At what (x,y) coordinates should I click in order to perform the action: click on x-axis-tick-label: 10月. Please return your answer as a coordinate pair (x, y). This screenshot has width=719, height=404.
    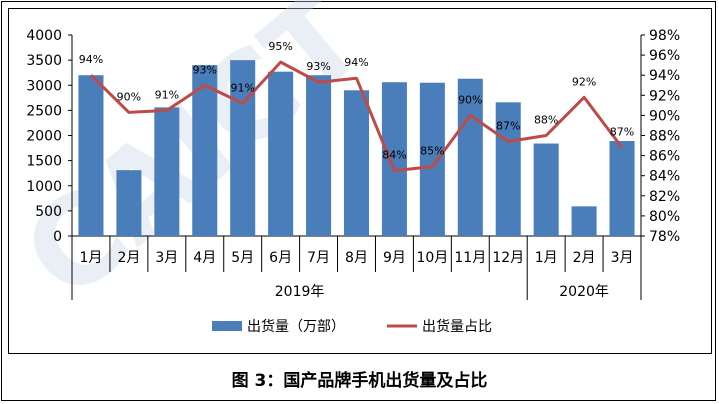
    Looking at the image, I should click on (432, 258).